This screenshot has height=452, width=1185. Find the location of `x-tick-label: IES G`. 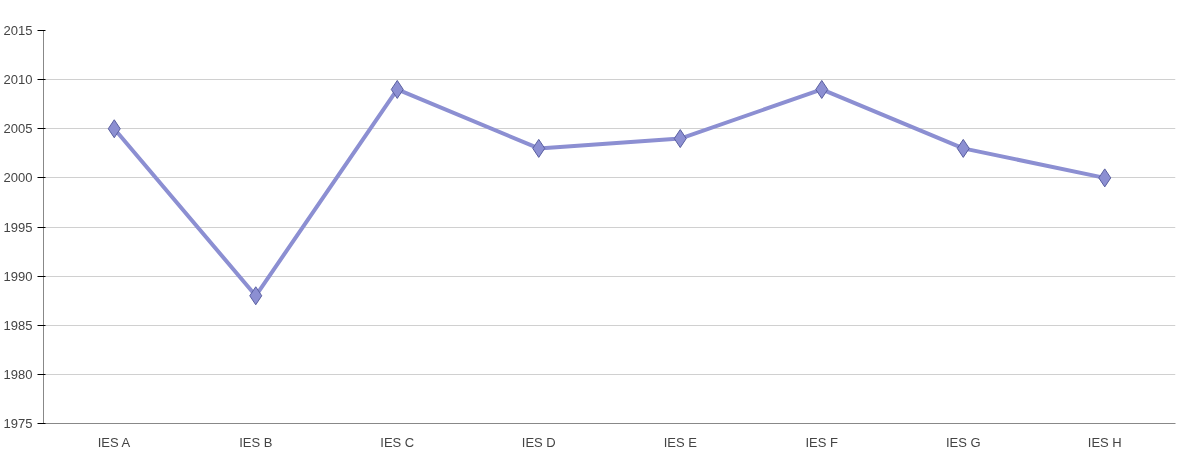

x-tick-label: IES G is located at coordinates (963, 442).